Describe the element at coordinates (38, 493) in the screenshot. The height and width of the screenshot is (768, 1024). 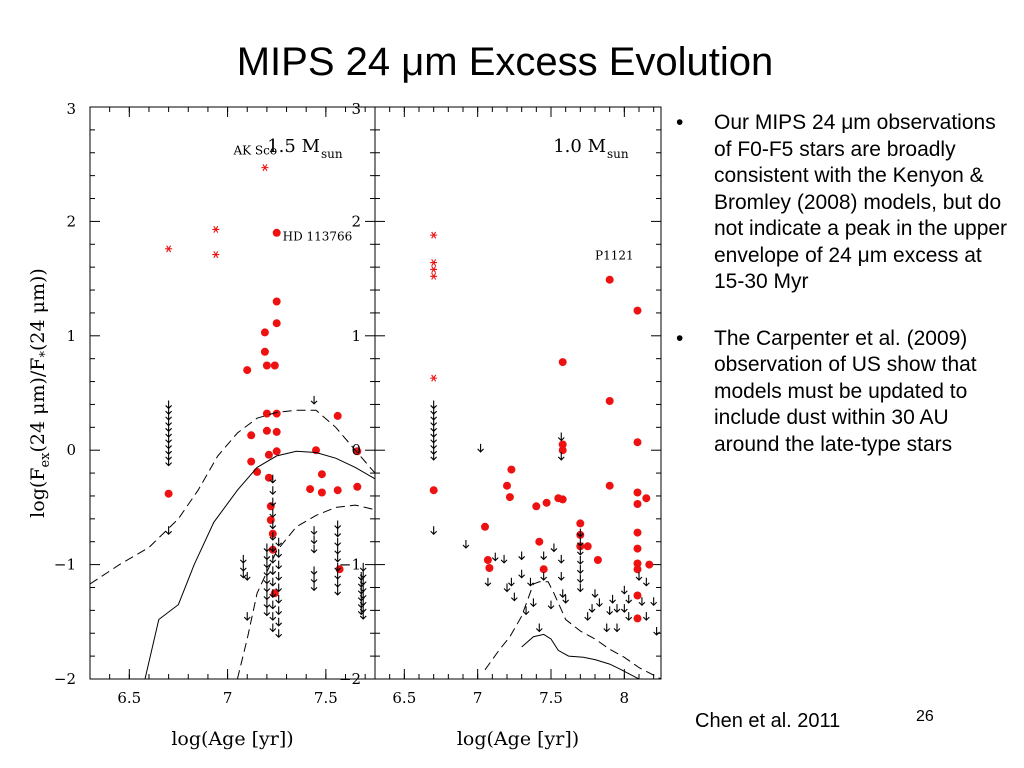
I see `yaxis-label-part: log(F` at that location.